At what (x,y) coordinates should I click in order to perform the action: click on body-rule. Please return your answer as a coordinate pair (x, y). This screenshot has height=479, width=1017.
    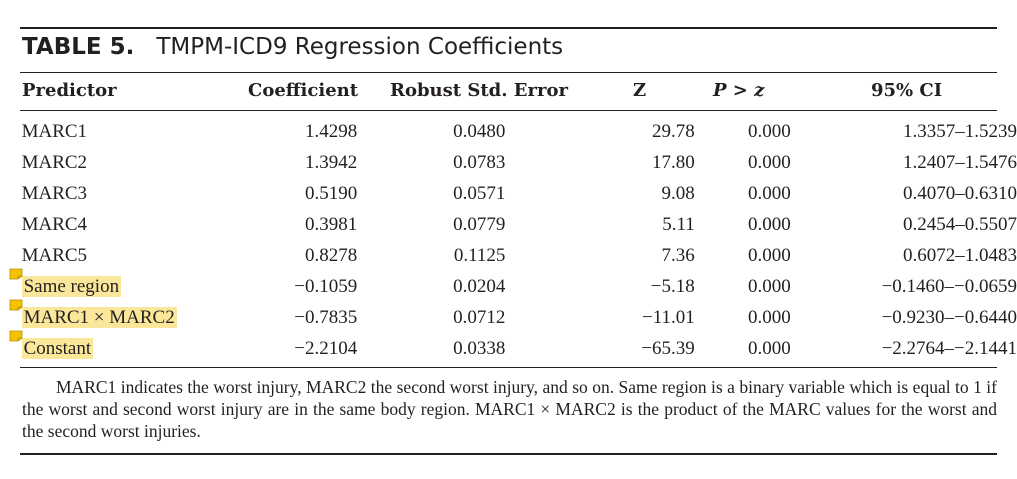
    Looking at the image, I should click on (508, 367).